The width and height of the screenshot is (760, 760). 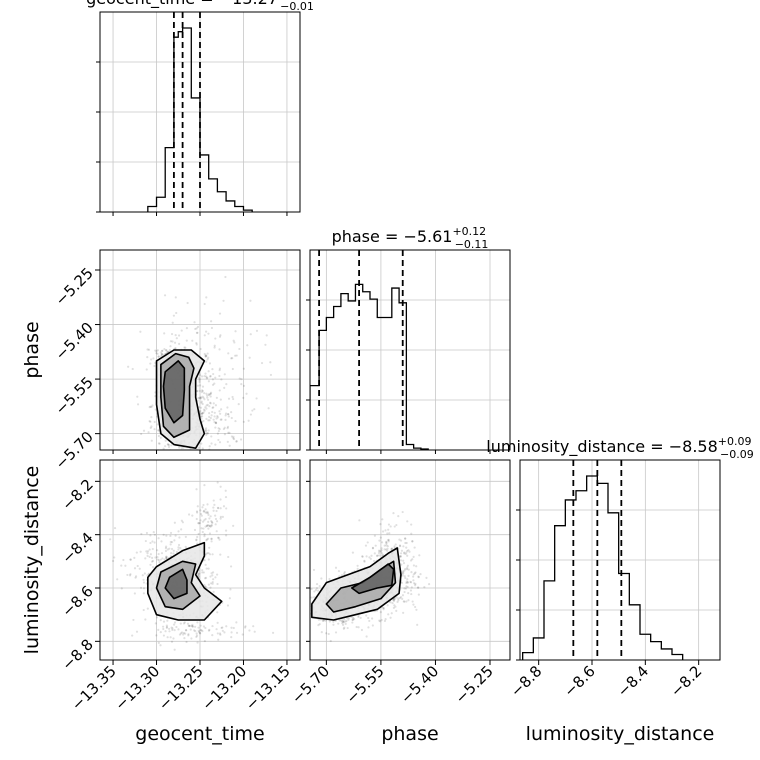 I want to click on title-sub: −0.09, so click(x=737, y=454).